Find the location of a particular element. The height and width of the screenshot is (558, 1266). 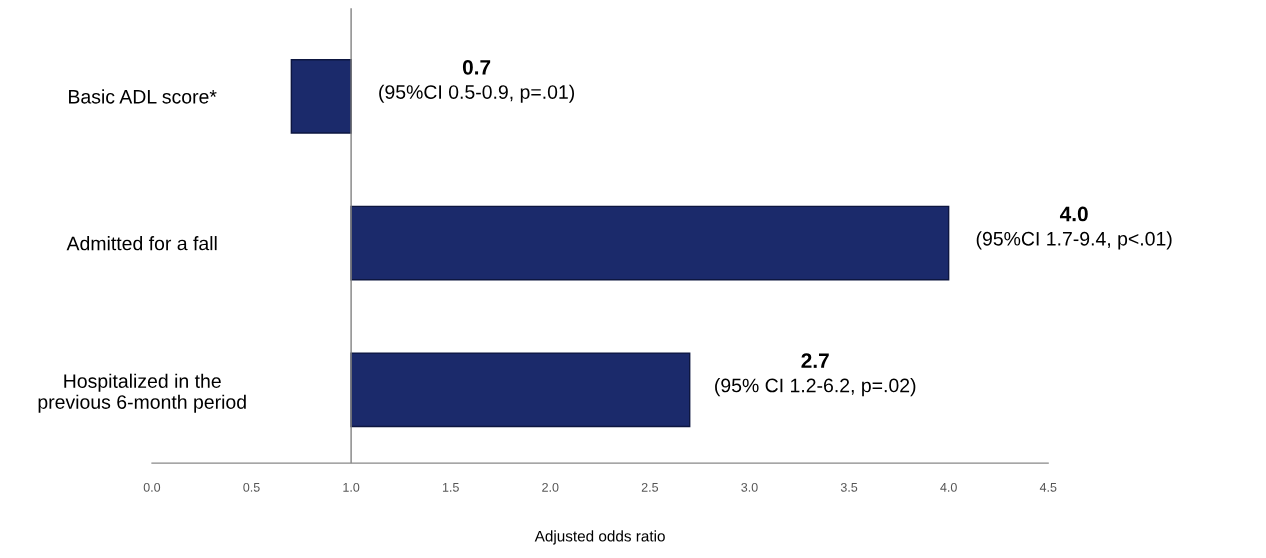

annotation: 2.7 is located at coordinates (815, 360).